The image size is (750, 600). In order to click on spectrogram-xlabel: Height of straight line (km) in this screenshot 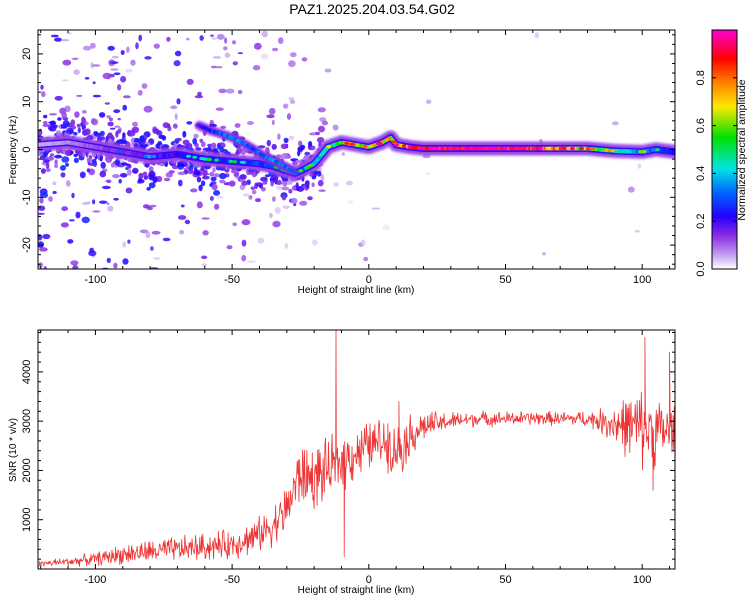, I will do `click(356, 290)`.